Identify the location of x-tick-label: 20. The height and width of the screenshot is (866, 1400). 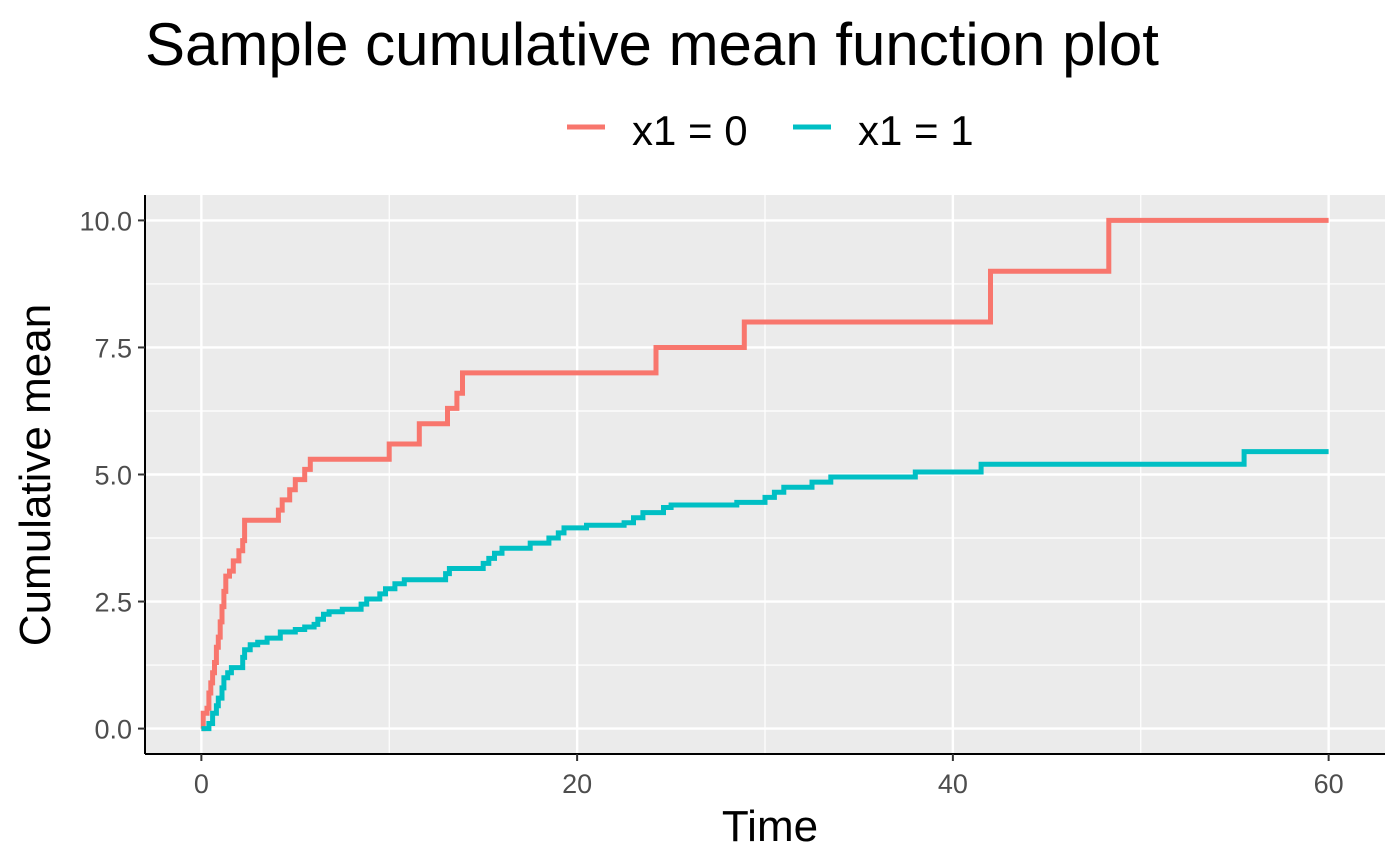
(577, 784).